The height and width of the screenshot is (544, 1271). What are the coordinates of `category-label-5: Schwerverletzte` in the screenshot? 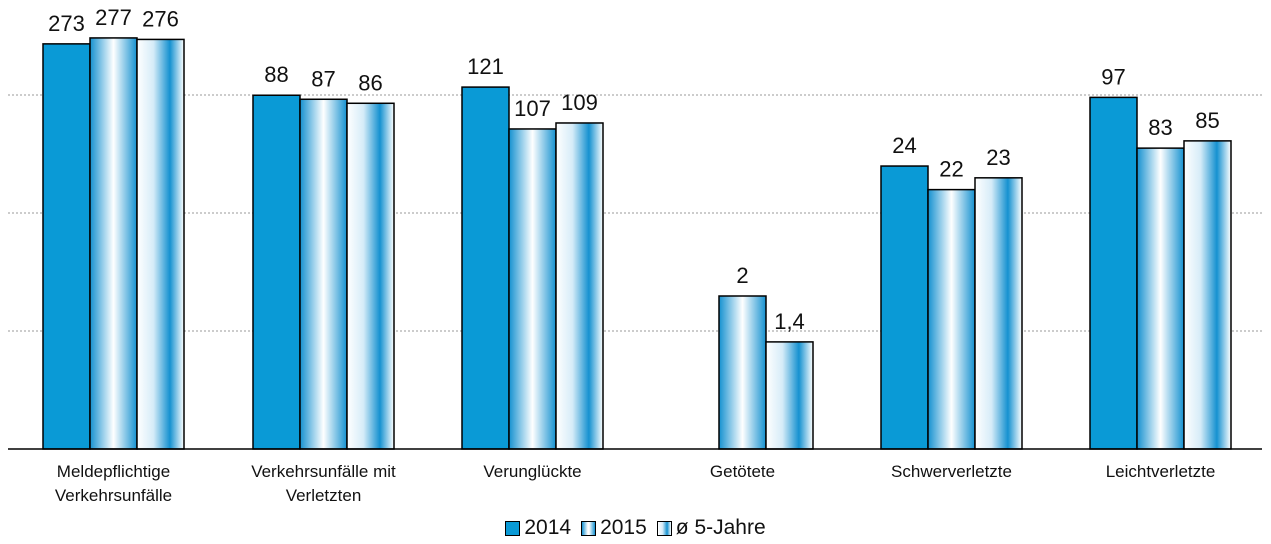 It's located at (951, 471).